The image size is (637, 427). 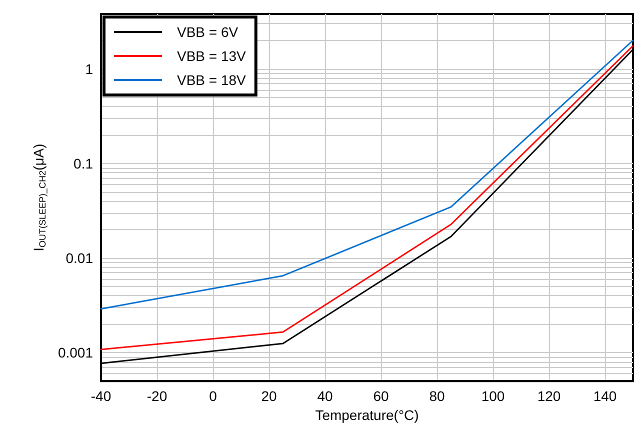 I want to click on y-tick-label: 1, so click(x=89, y=68).